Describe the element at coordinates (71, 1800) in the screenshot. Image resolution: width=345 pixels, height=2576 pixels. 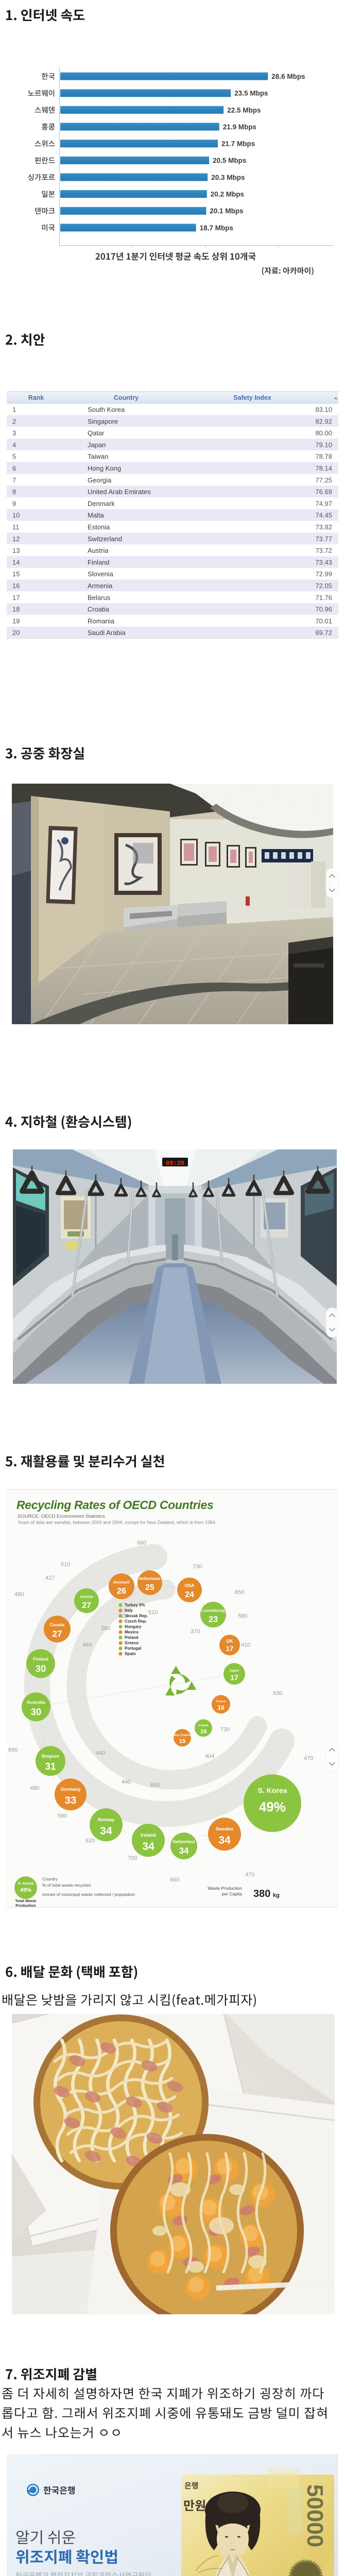
I see `svg-text: 33` at that location.